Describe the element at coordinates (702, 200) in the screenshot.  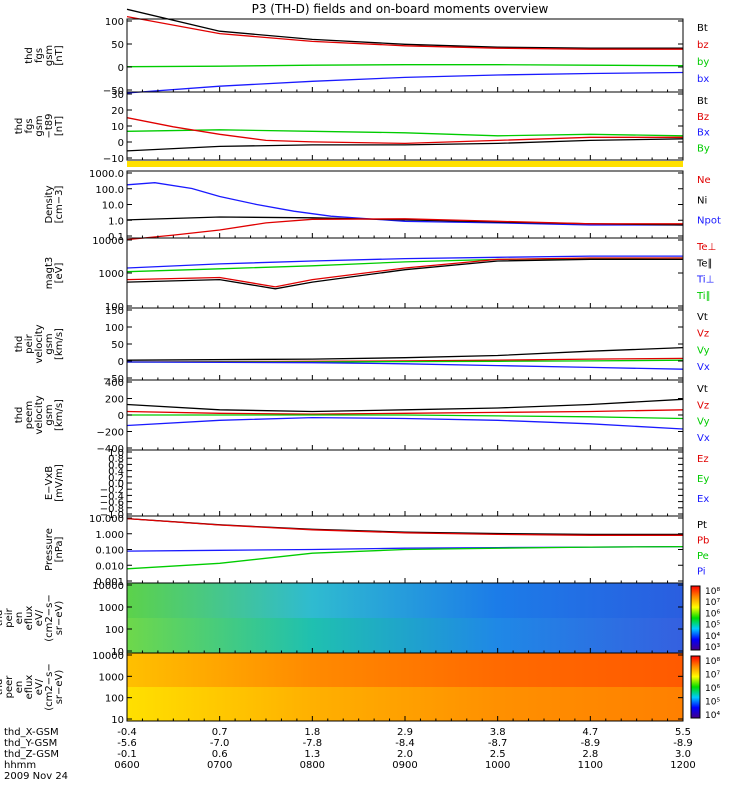
I see `legend-label: Ni` at that location.